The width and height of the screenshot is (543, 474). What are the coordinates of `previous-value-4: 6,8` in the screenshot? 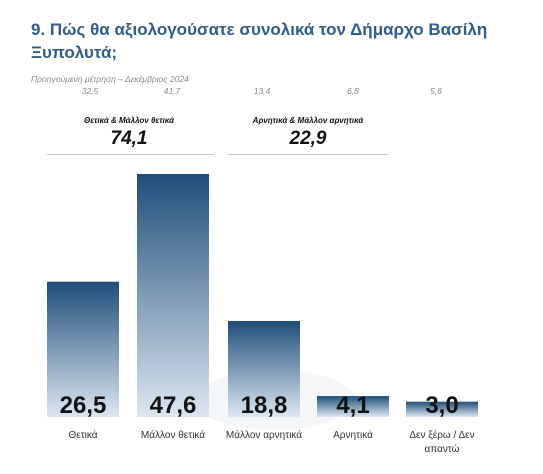 It's located at (353, 91).